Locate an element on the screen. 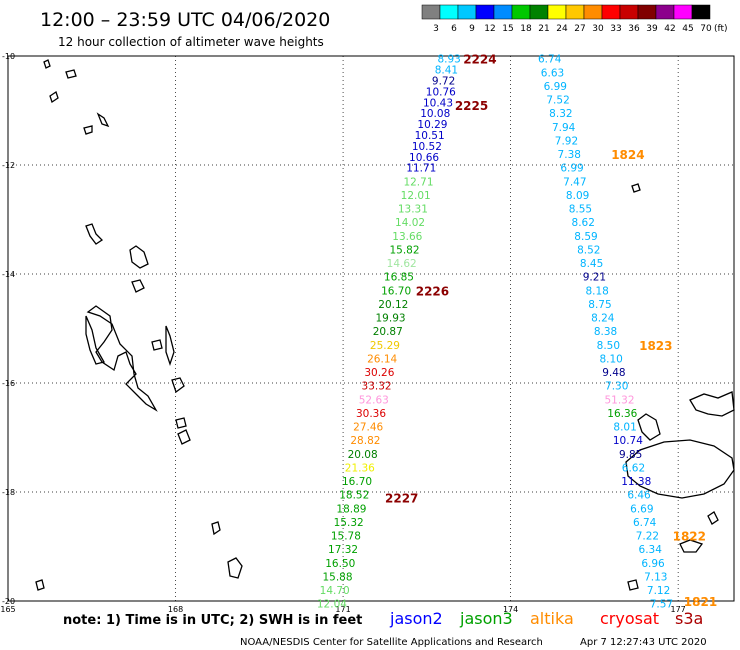 This screenshot has height=650, width=740. wave-height-label: 6.96 is located at coordinates (653, 564).